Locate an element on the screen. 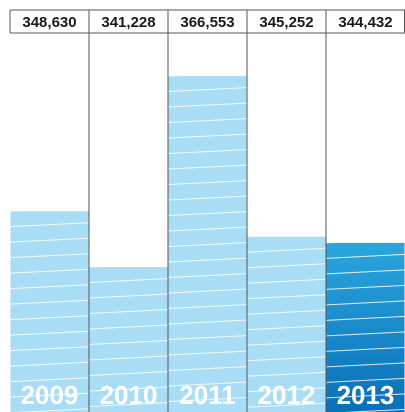  value-label-2010: 341,228 is located at coordinates (128, 22).